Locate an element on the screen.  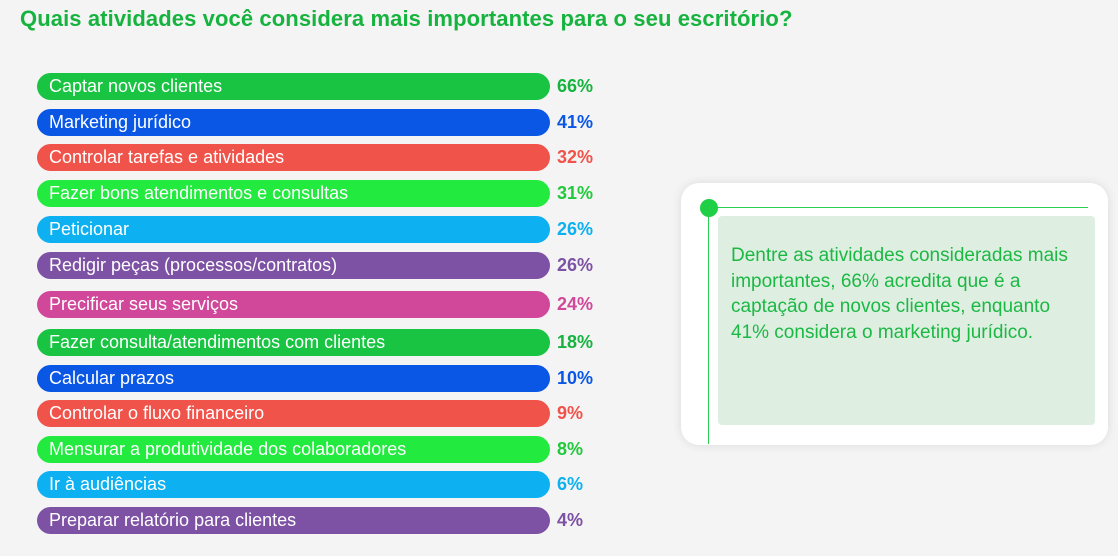
bar-label: Calcular prazos is located at coordinates (112, 378).